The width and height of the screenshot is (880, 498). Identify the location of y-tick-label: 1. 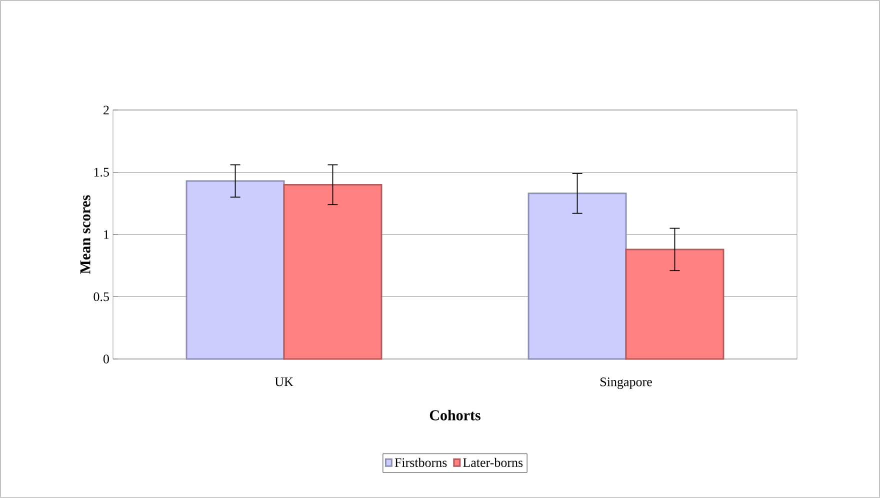
(106, 234).